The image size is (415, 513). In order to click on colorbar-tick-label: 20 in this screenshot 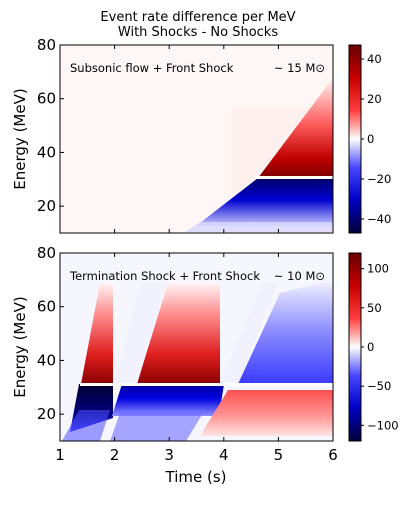, I will do `click(374, 99)`.